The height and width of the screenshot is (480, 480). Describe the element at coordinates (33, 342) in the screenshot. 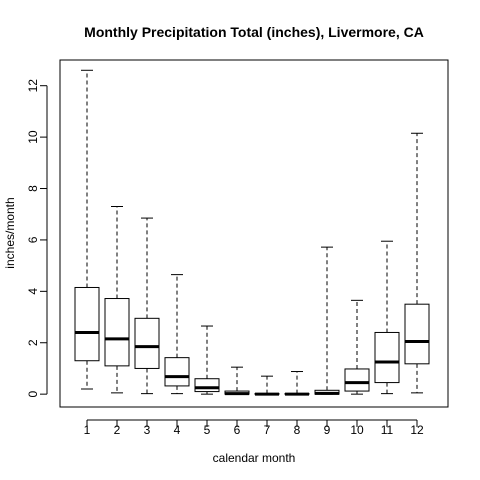

I see `y-tick-label-2: 2` at that location.